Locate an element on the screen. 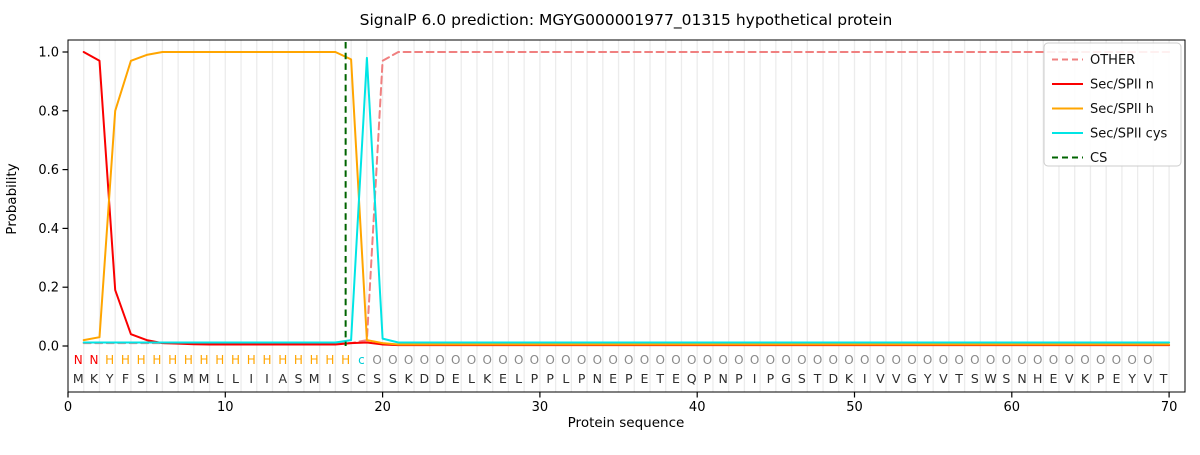 This screenshot has height=455, width=1200. legend: OTHER Sec/SPII n Sec/SPII h Sec/SPII cys CS is located at coordinates (1112, 104).